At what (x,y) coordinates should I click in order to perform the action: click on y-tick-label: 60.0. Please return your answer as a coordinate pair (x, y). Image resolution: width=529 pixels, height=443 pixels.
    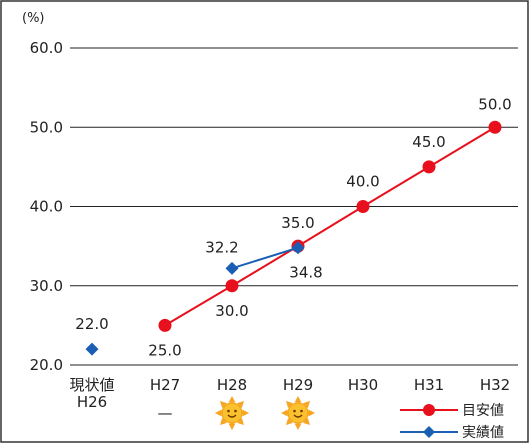
    Looking at the image, I should click on (46, 48).